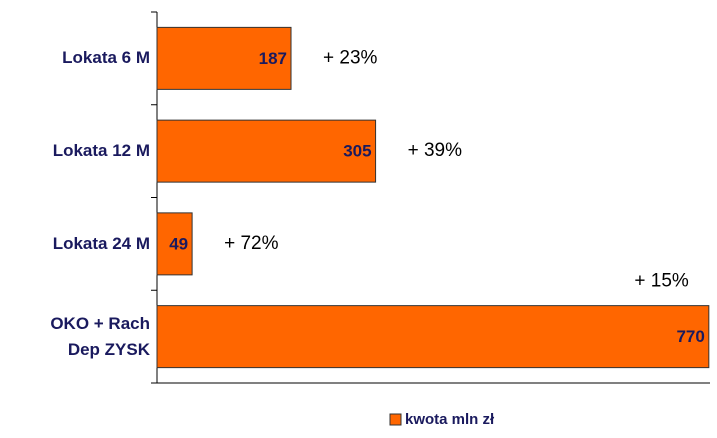  What do you see at coordinates (101, 243) in the screenshot?
I see `y-tick-label: Lokata 24 M` at bounding box center [101, 243].